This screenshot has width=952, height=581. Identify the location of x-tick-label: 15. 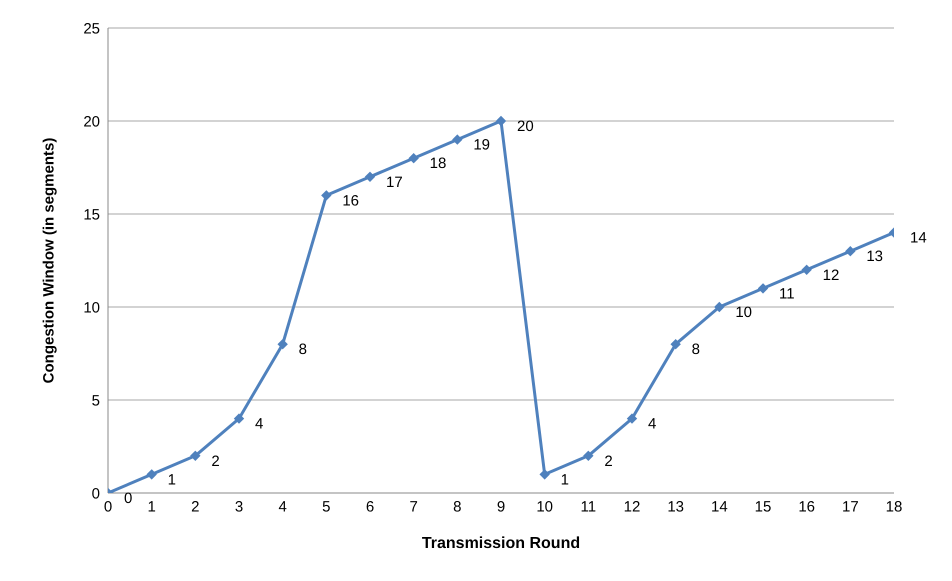
(763, 507).